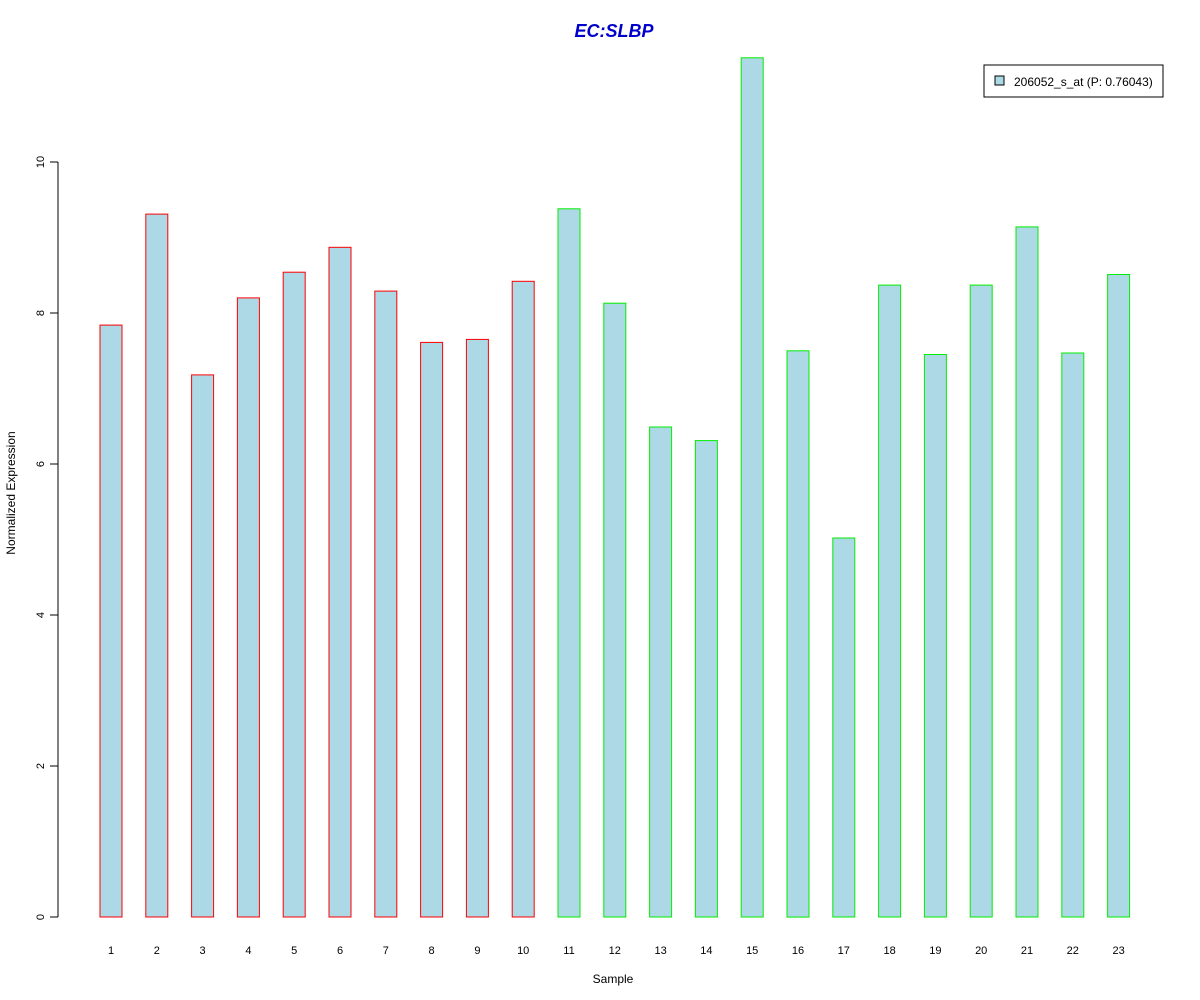  Describe the element at coordinates (248, 951) in the screenshot. I see `x-tick-label: 4` at that location.